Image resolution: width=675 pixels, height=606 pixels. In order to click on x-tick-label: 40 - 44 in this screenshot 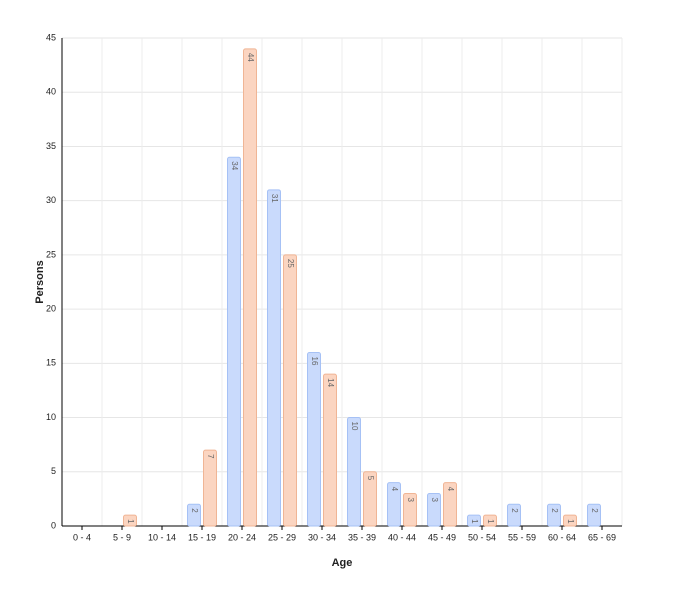, I will do `click(402, 537)`.